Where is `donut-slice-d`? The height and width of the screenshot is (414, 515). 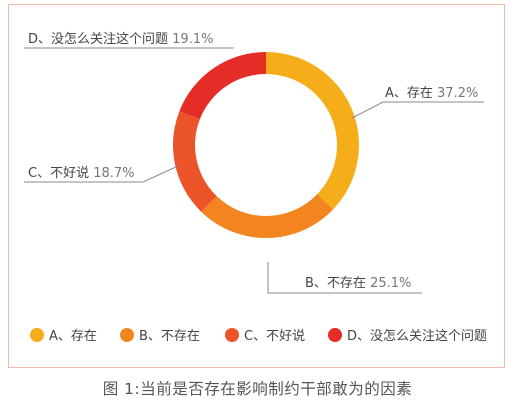 donut-slice-d is located at coordinates (222, 86).